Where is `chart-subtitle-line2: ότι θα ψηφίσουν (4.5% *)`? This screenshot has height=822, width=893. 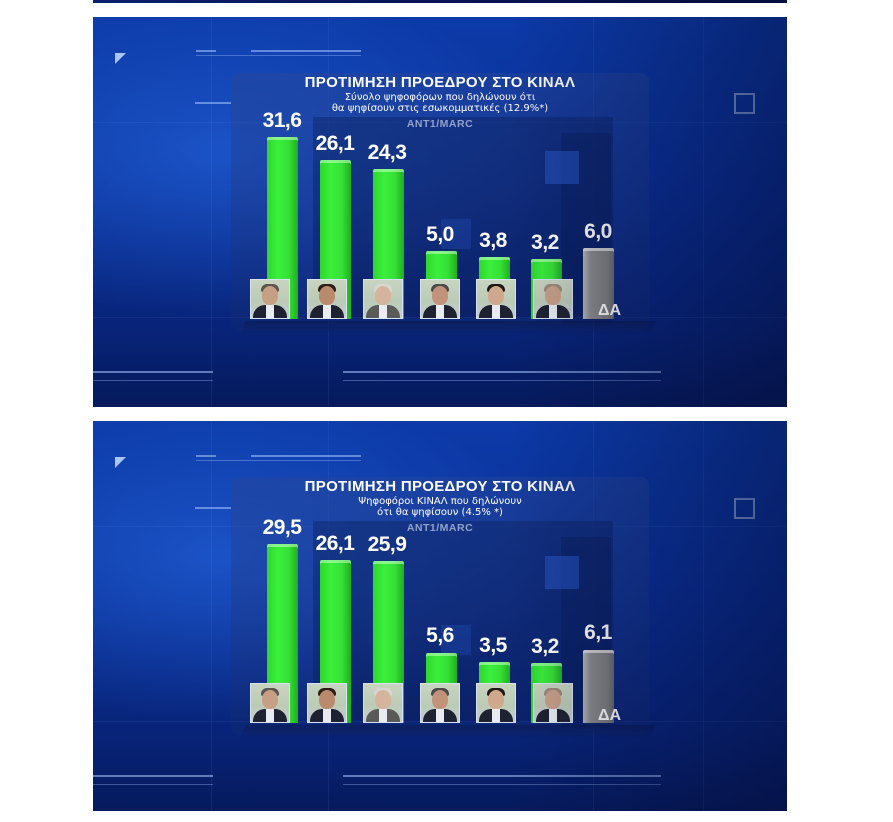 chart-subtitle-line2: ότι θα ψηφίσουν (4.5% *) is located at coordinates (440, 512).